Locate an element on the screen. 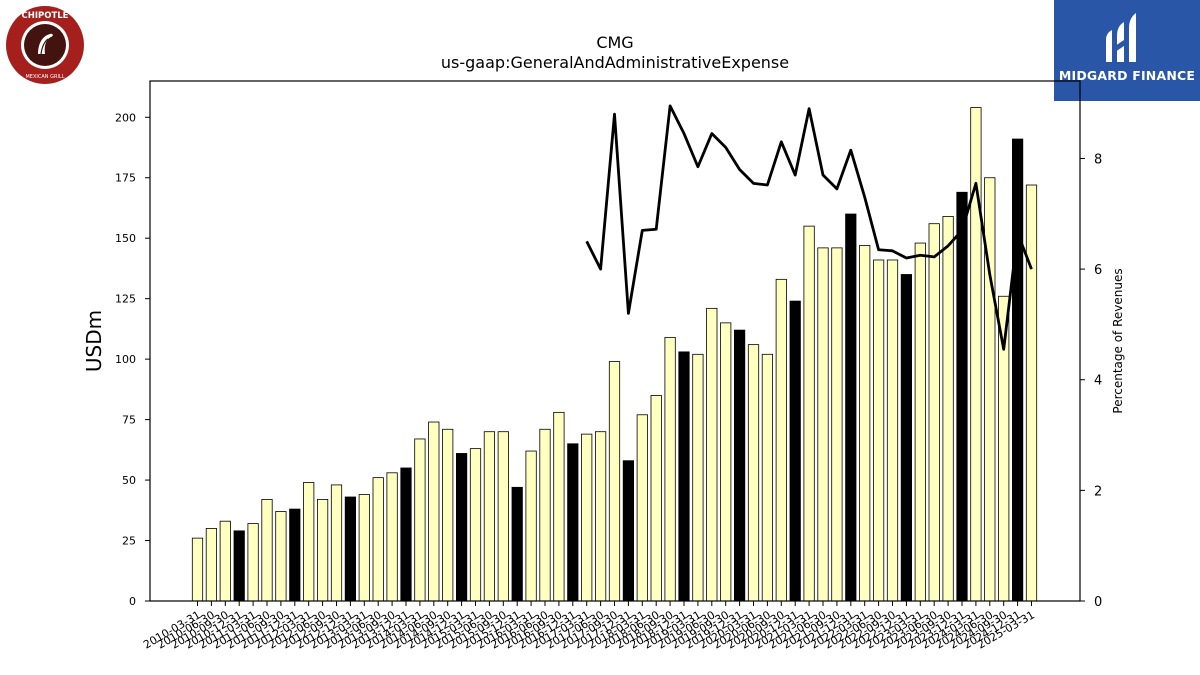 The image size is (1200, 675). y-tick-label: 25 is located at coordinates (129, 541).